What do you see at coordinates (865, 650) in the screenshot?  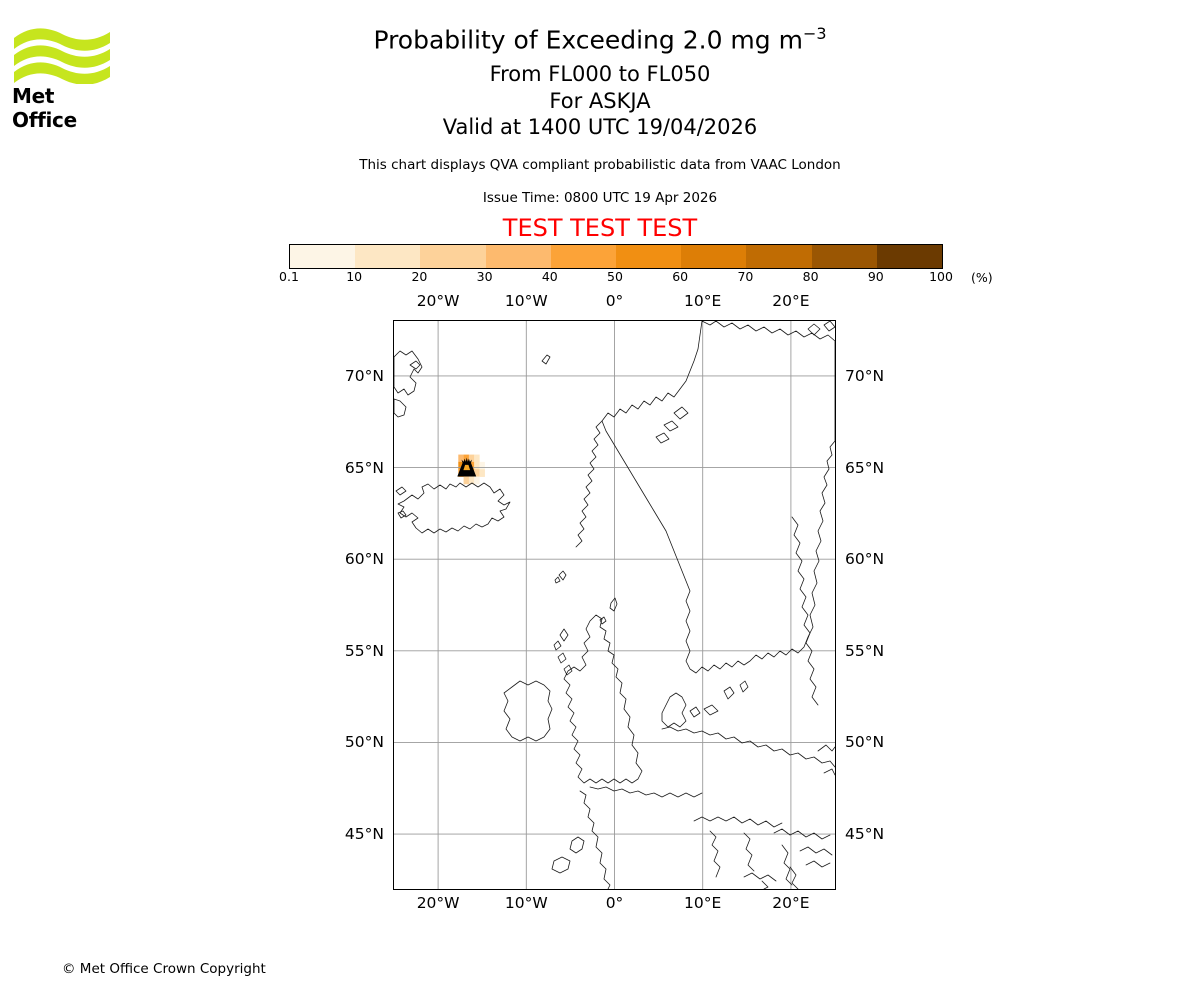 I see `latitude-tick-right: 55°N` at bounding box center [865, 650].